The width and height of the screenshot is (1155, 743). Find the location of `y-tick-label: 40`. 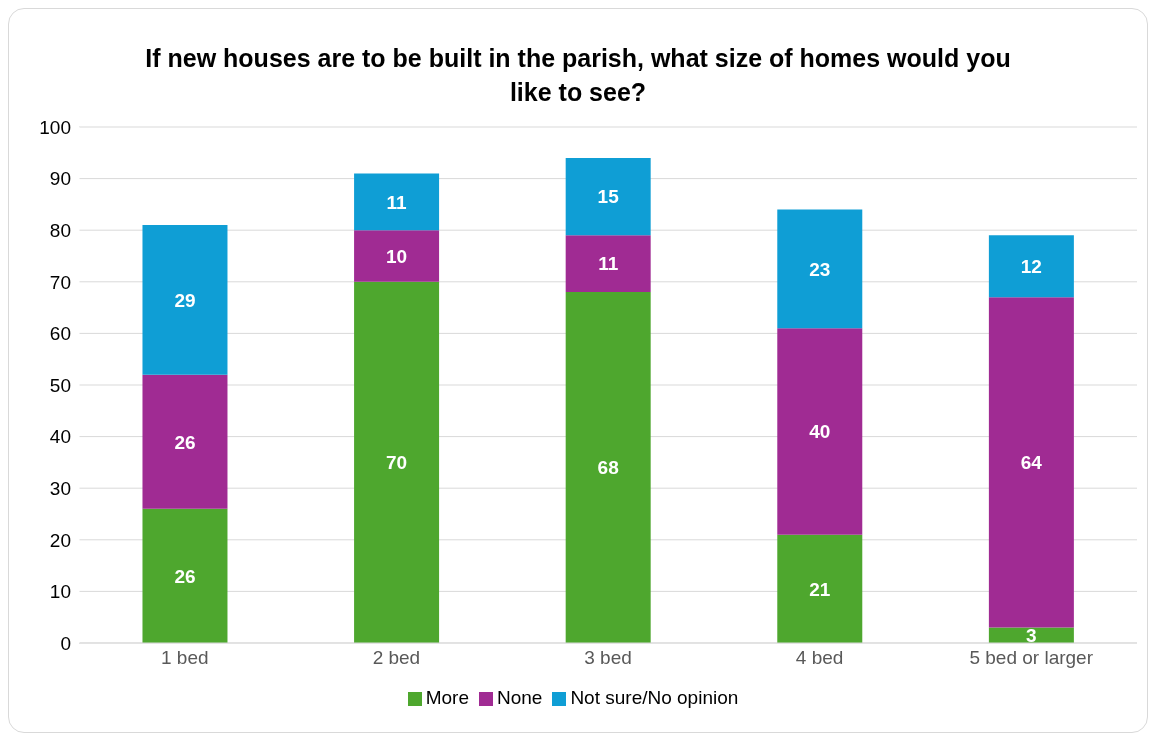

y-tick-label: 40 is located at coordinates (60, 437).